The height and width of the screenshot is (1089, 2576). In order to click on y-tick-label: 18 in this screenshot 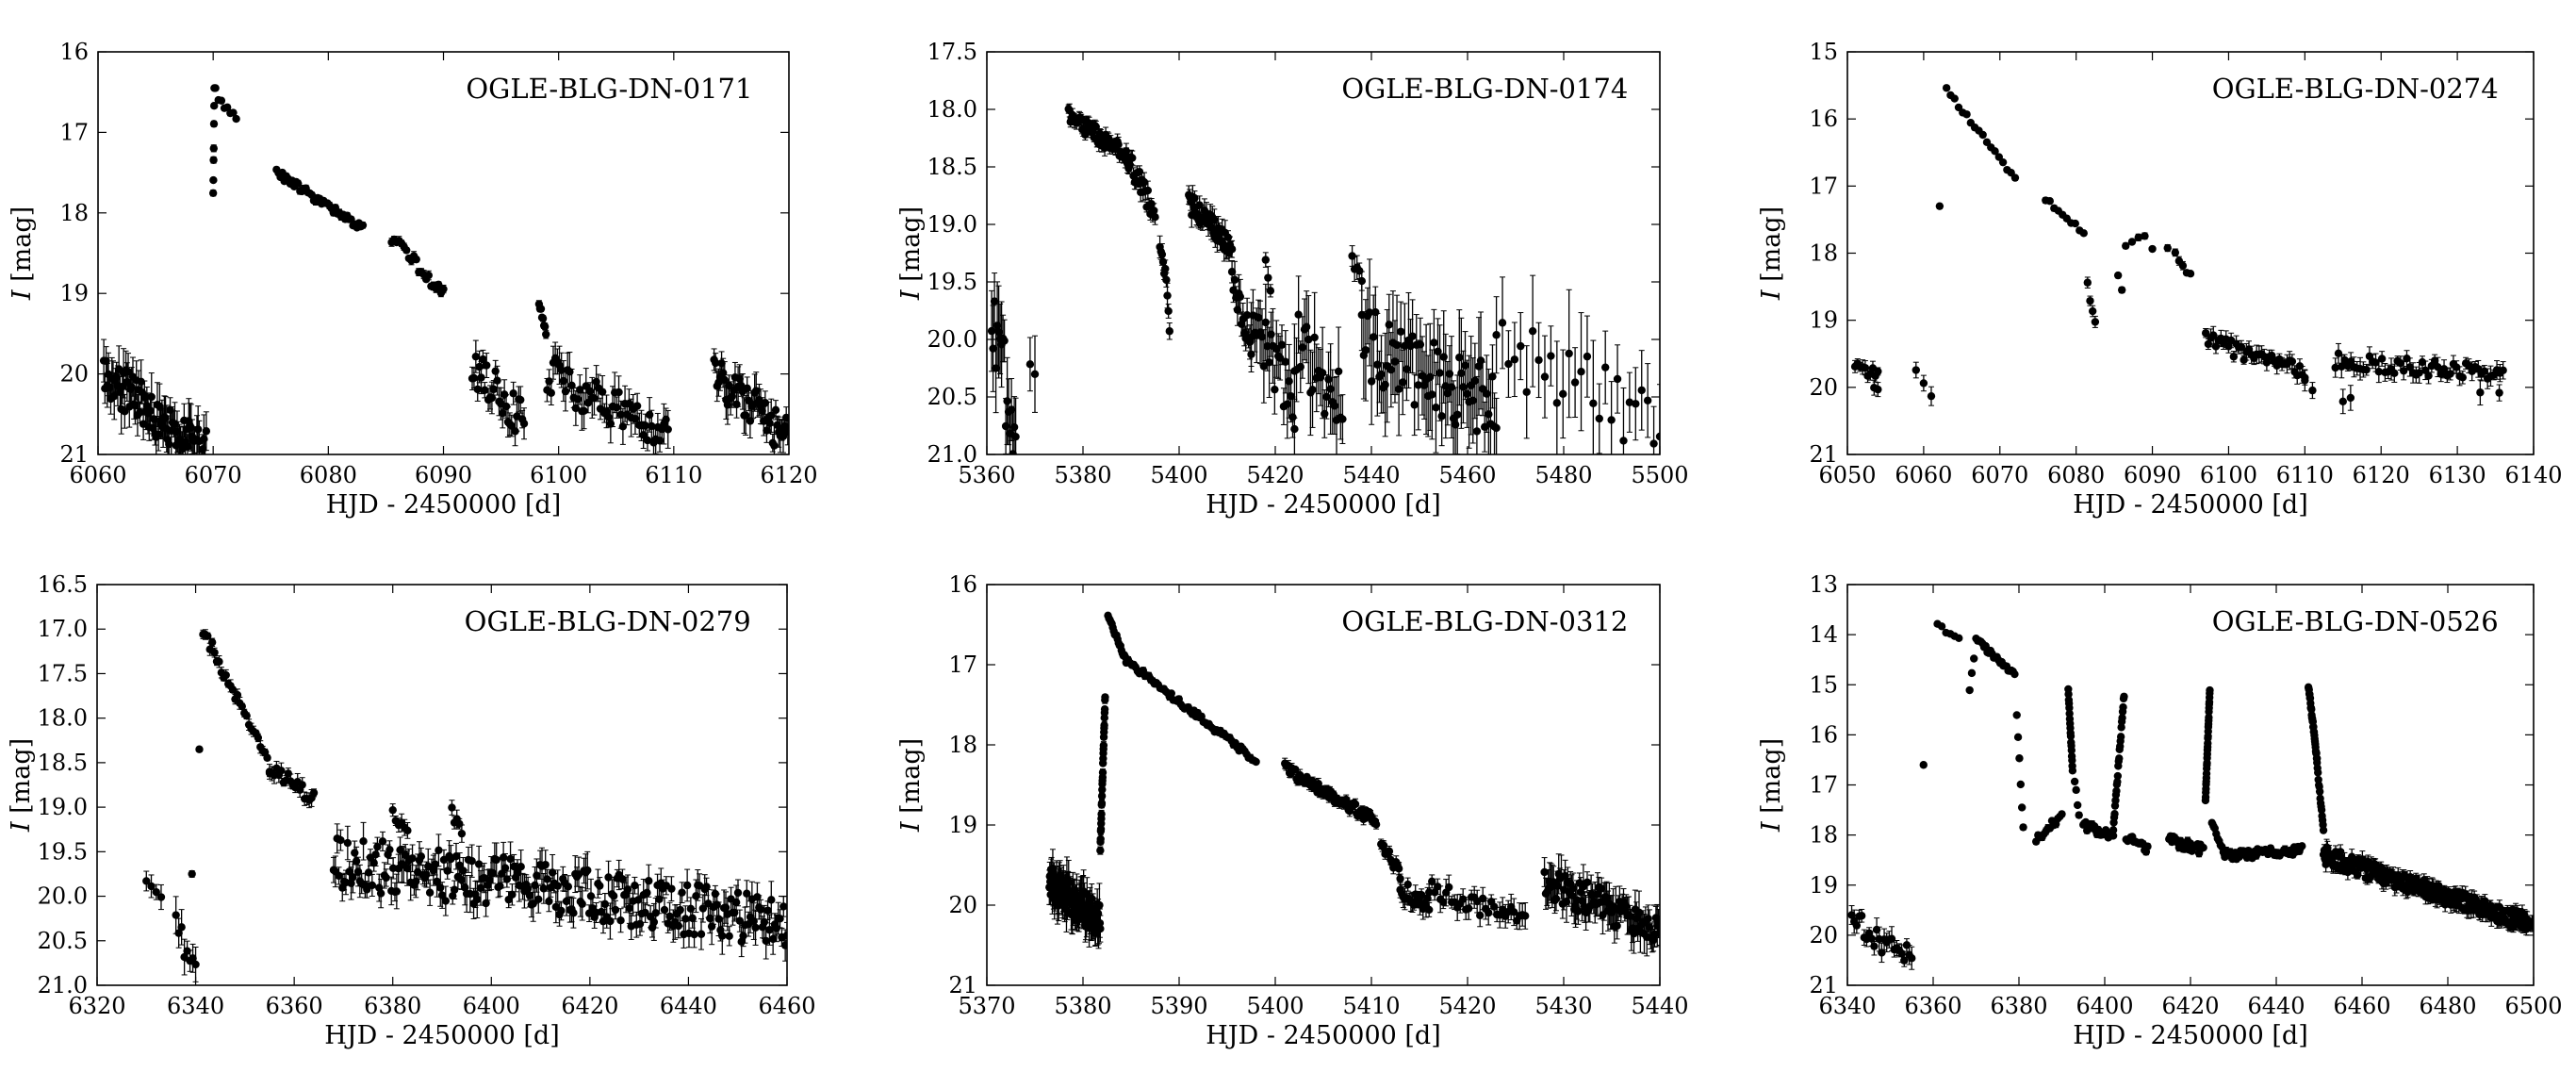, I will do `click(74, 213)`.